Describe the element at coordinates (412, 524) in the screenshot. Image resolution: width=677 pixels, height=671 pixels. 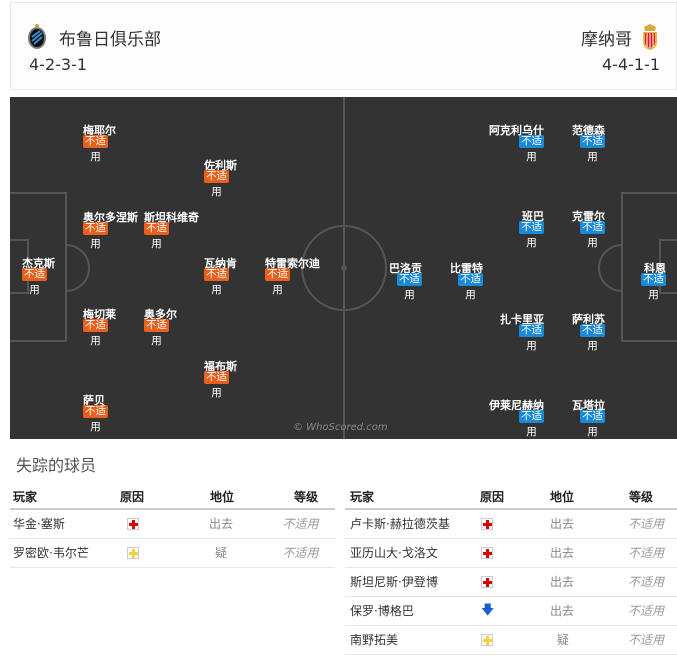
I see `player-cell: 卢卡斯·赫拉德茨基` at that location.